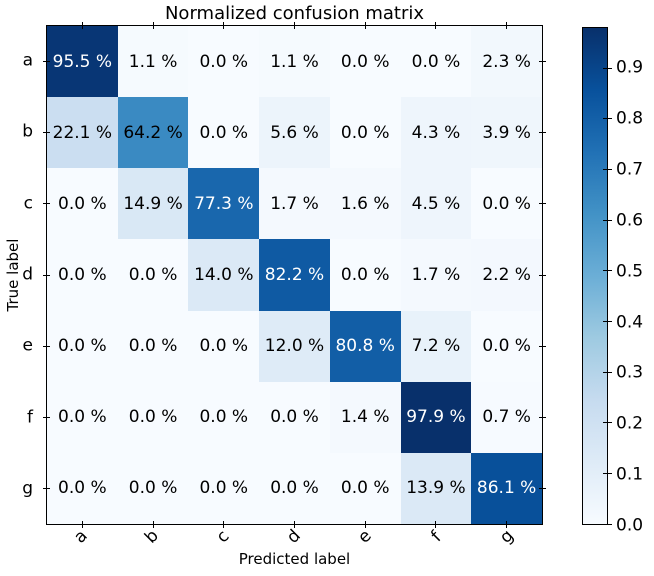 This screenshot has width=654, height=576. What do you see at coordinates (82, 488) in the screenshot?
I see `heatmap-cell-g-a: 0.0 %` at bounding box center [82, 488].